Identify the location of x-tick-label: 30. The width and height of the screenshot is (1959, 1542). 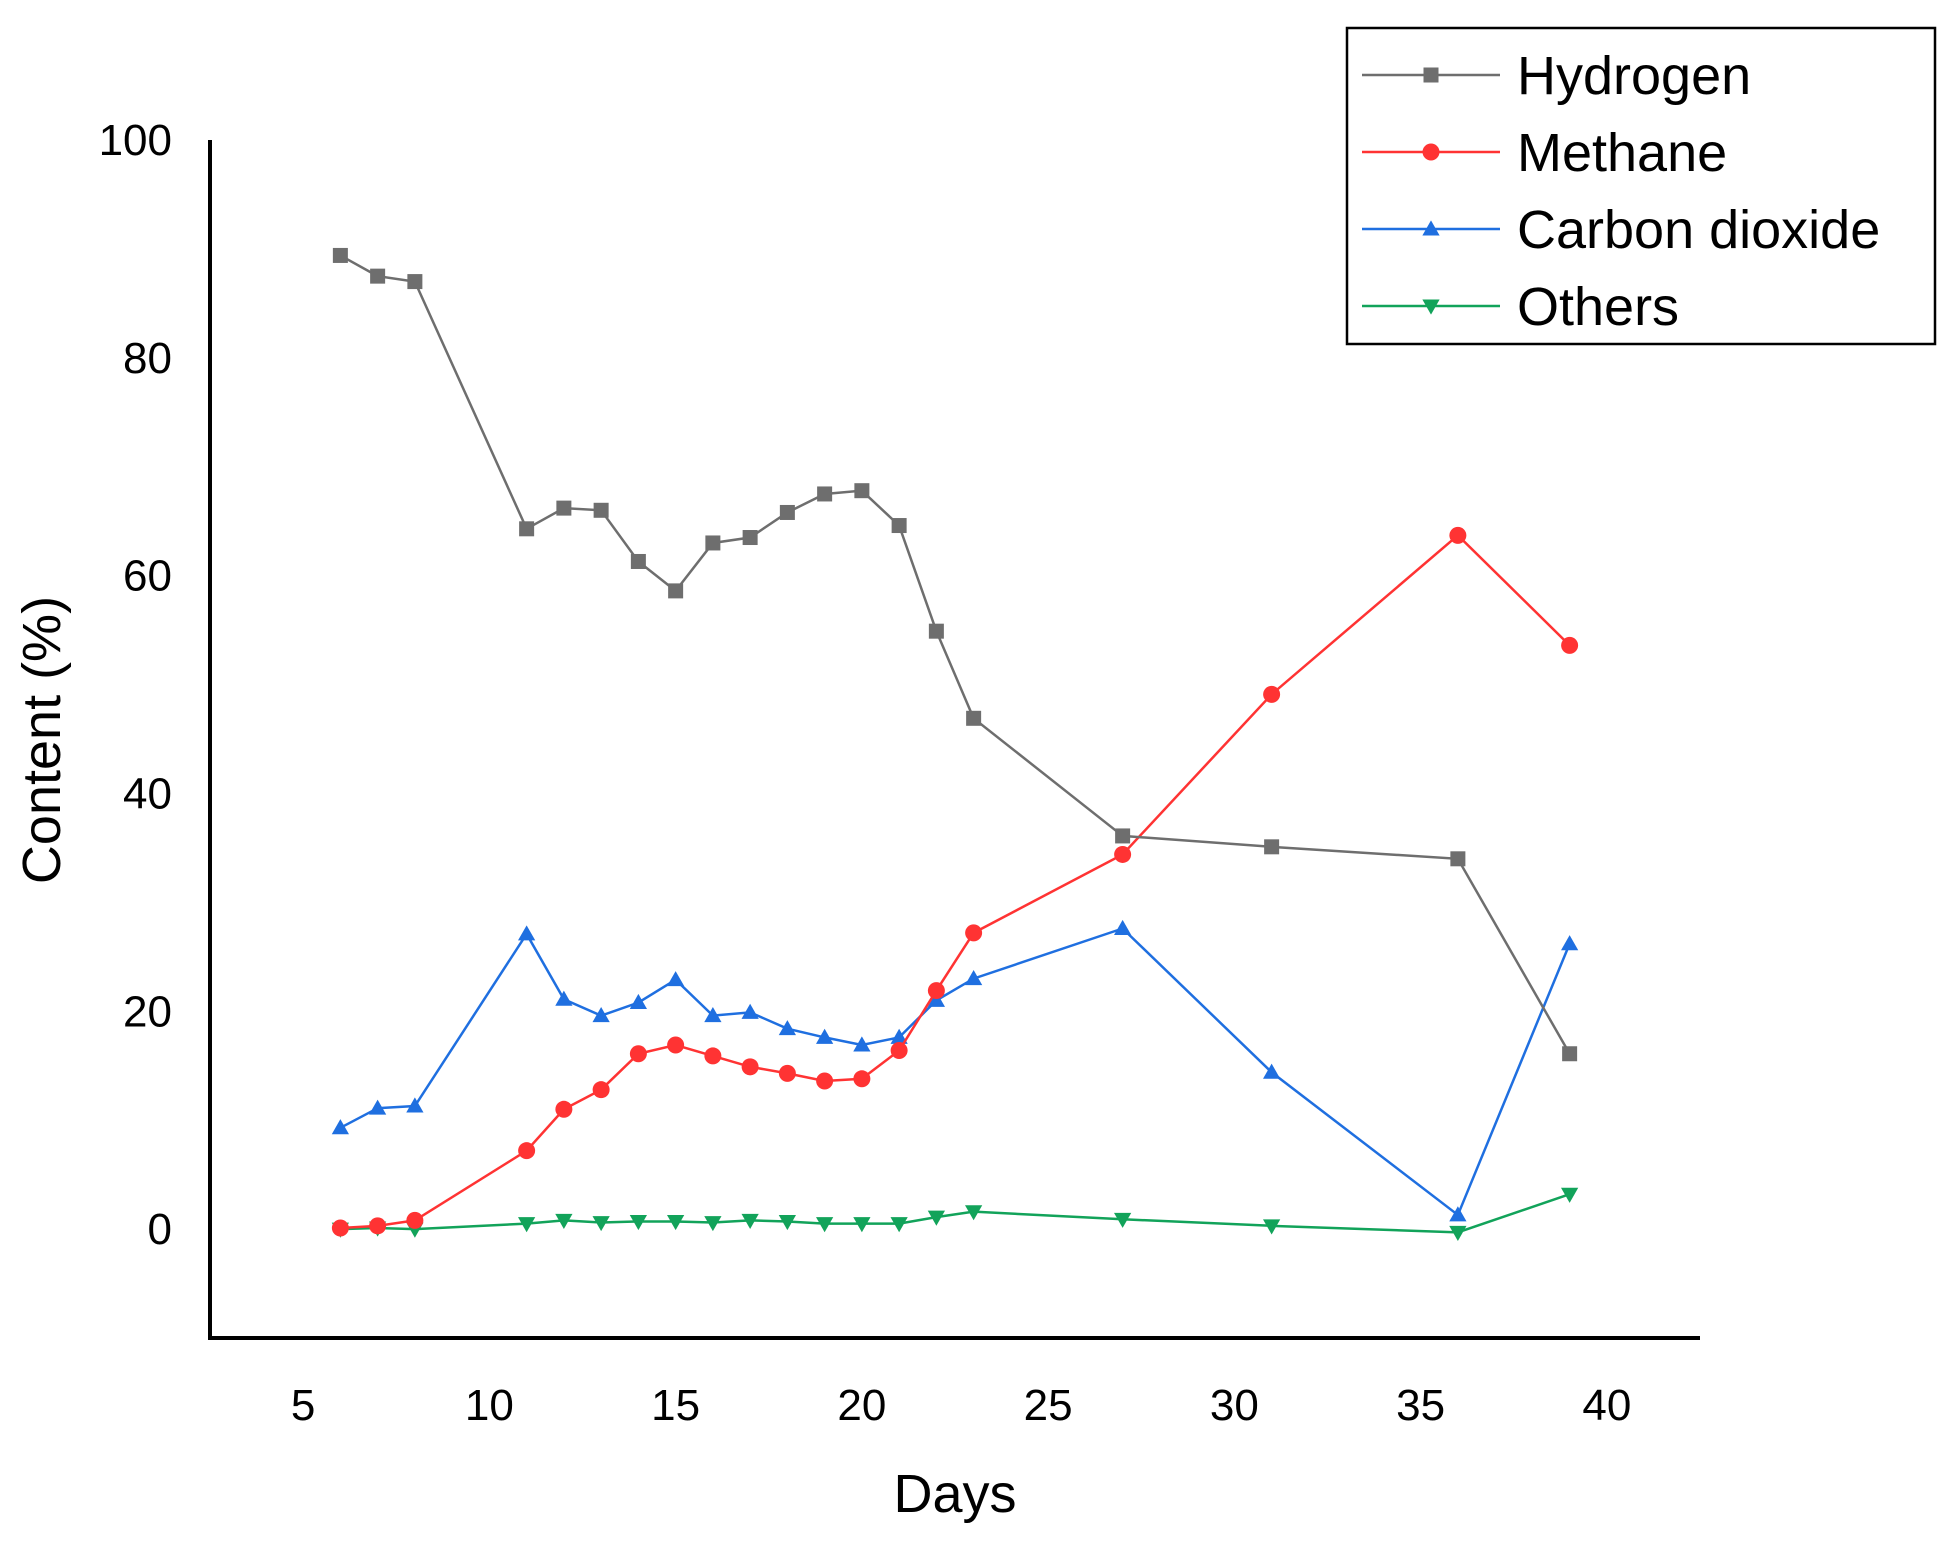
(1234, 1405).